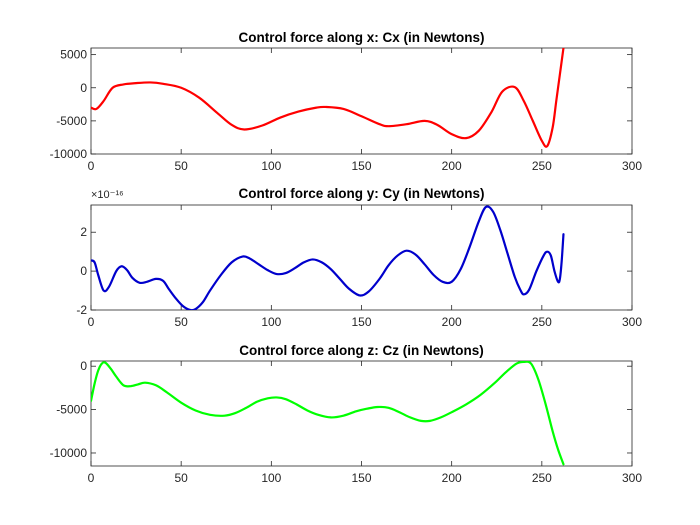  Describe the element at coordinates (632, 322) in the screenshot. I see `subplot-cy-x-tick-label: 300` at that location.